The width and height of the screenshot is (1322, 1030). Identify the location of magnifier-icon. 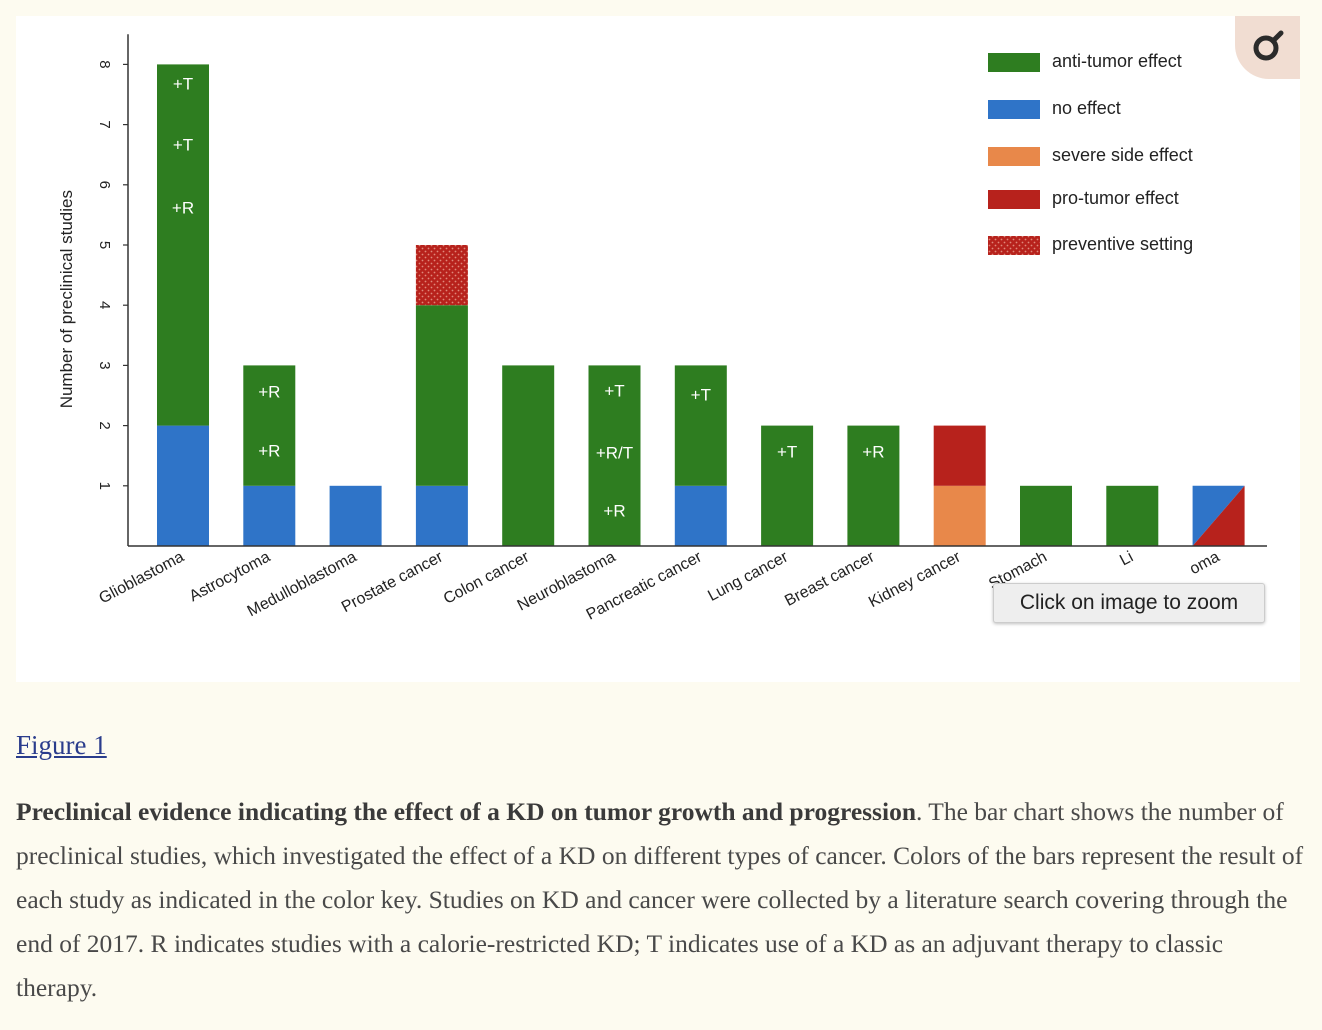
(1268, 45).